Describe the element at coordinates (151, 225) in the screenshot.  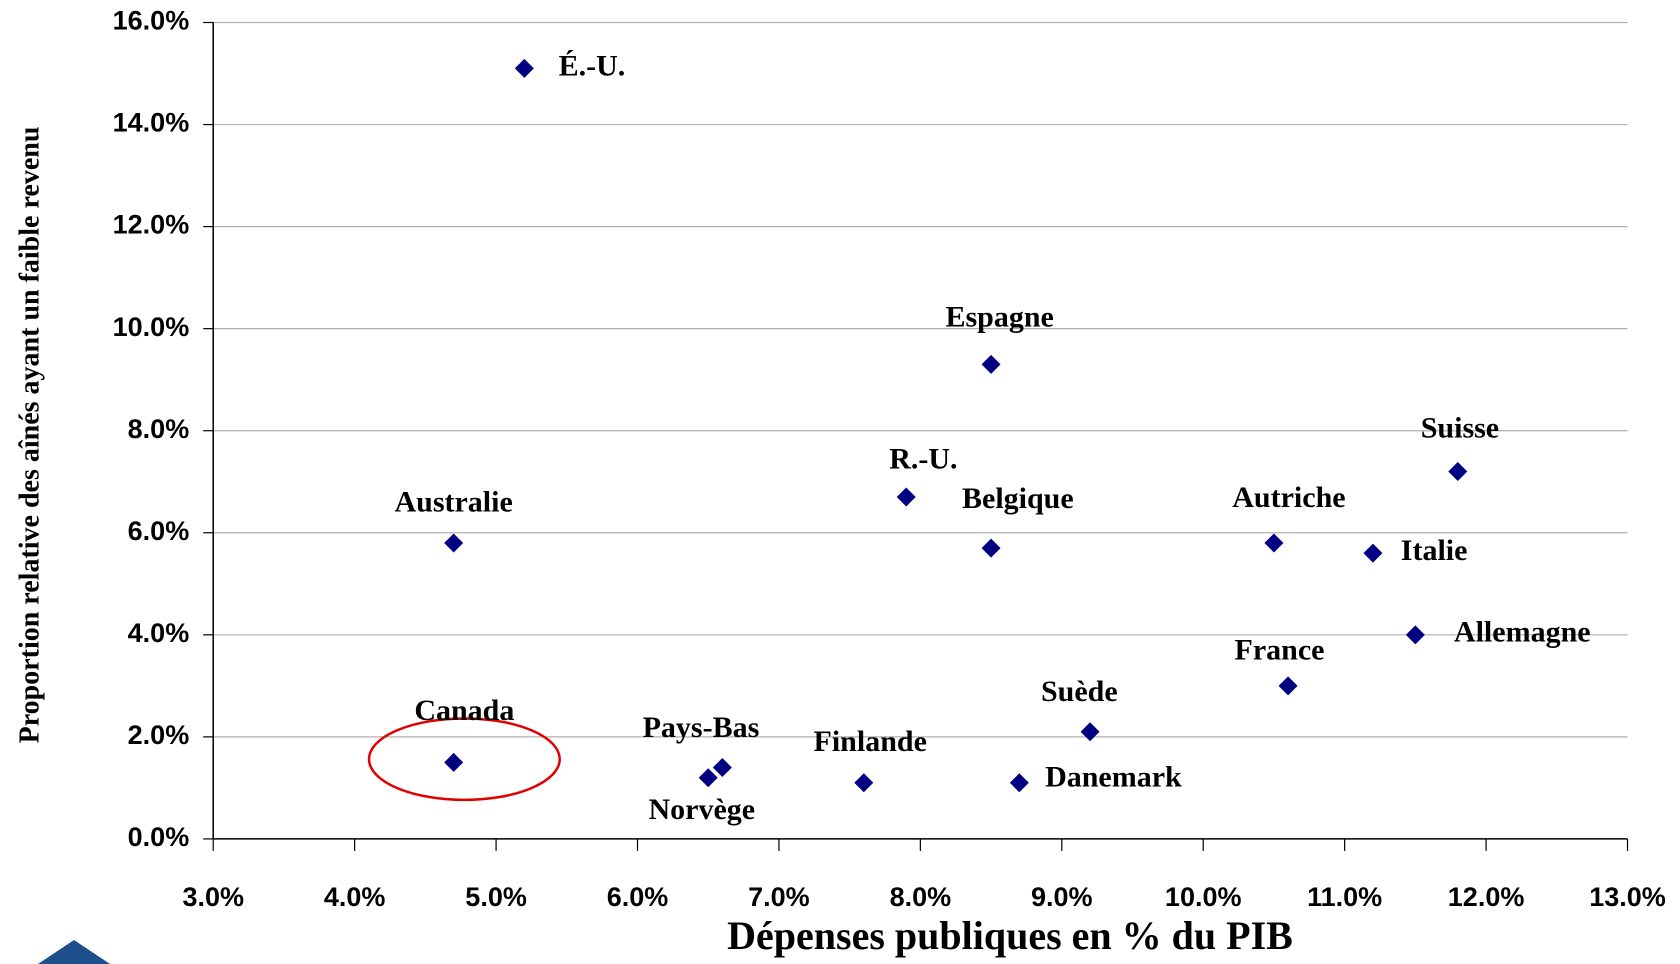
I see `y-tick-label: 12.0%` at that location.